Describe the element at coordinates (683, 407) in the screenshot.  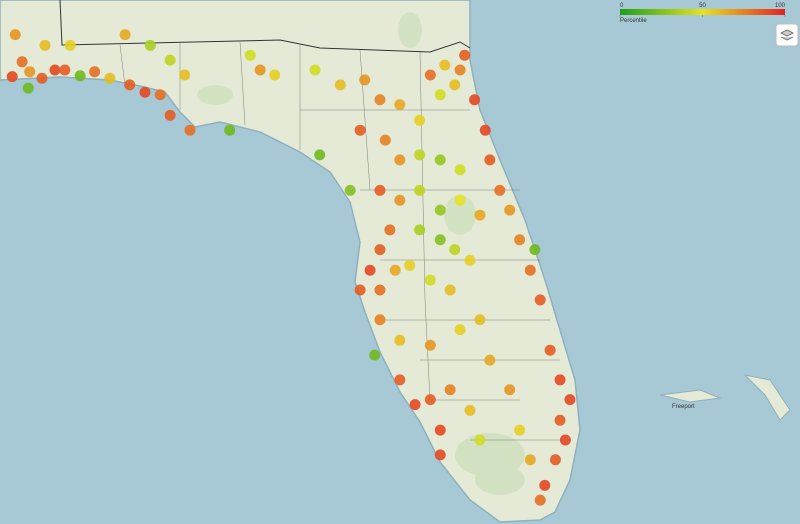
I see `map-label: Freeport` at that location.